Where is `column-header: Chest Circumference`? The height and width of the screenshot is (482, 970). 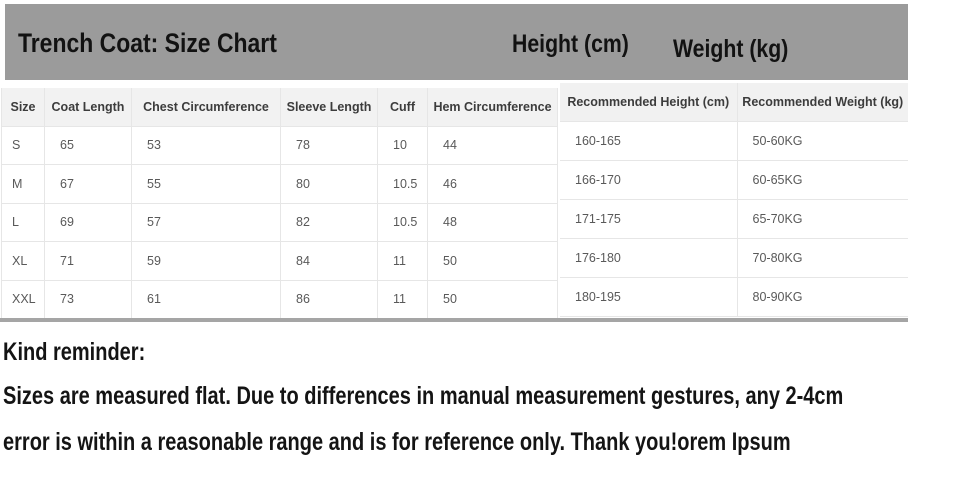
column-header: Chest Circumference is located at coordinates (206, 107).